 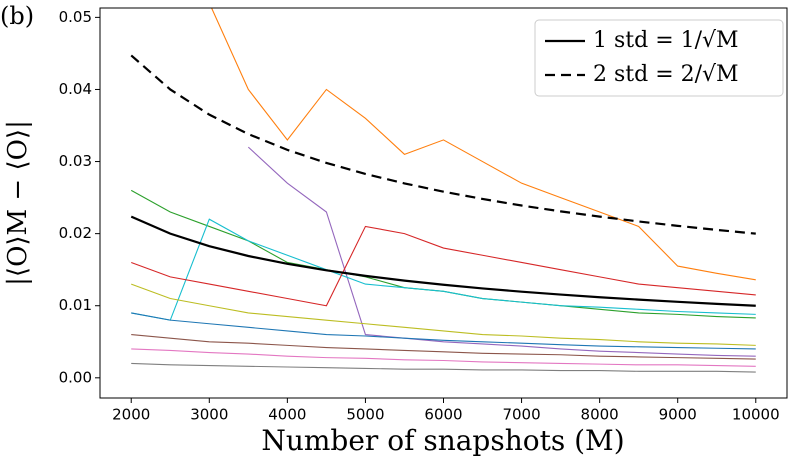 What do you see at coordinates (18, 203) in the screenshot?
I see `y-axis-label: |⟨O⟩M − ⟨O⟩|` at bounding box center [18, 203].